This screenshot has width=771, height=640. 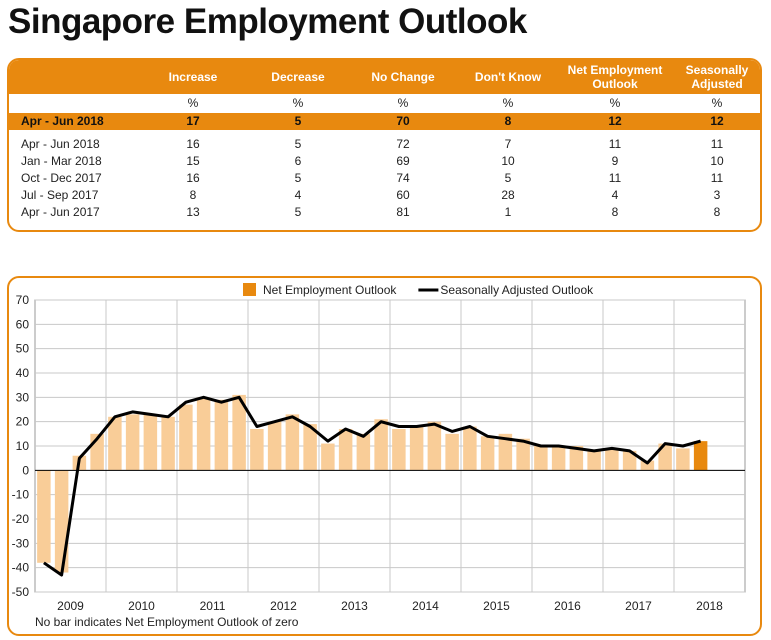 I want to click on cell: 6, so click(x=298, y=161).